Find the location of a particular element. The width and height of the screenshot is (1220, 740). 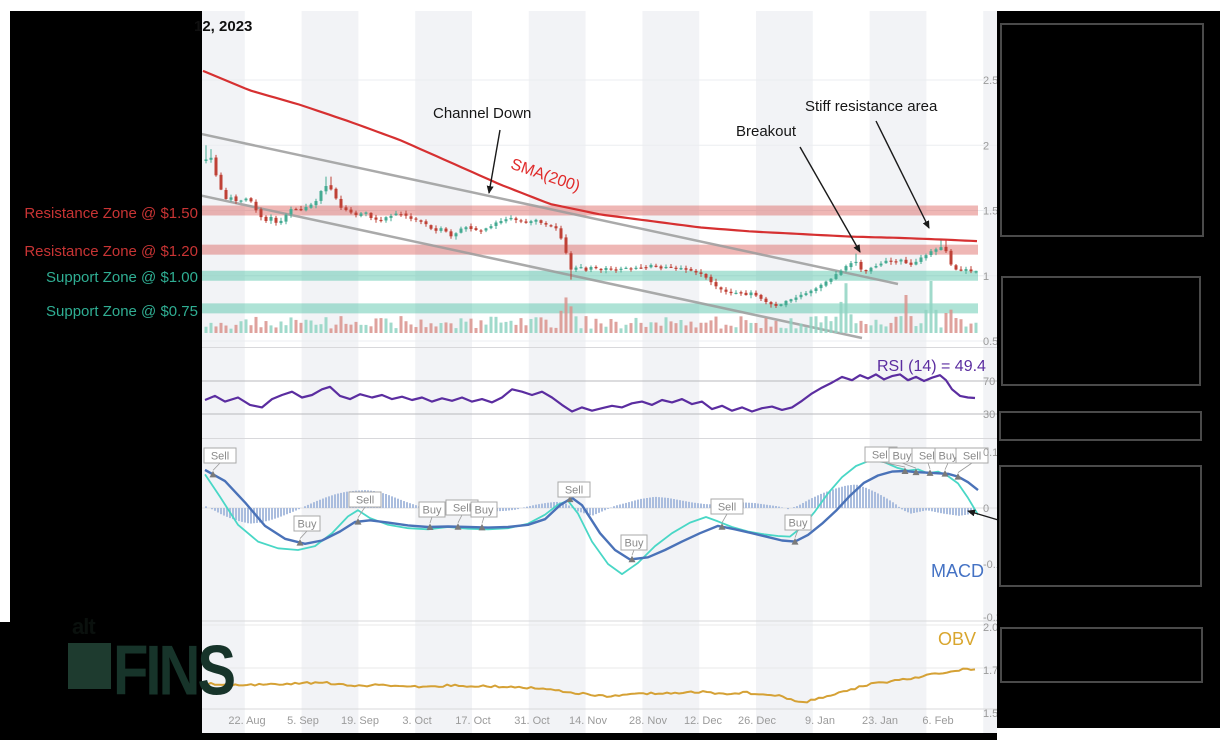

y-axis-label: 0.5 is located at coordinates (990, 342).